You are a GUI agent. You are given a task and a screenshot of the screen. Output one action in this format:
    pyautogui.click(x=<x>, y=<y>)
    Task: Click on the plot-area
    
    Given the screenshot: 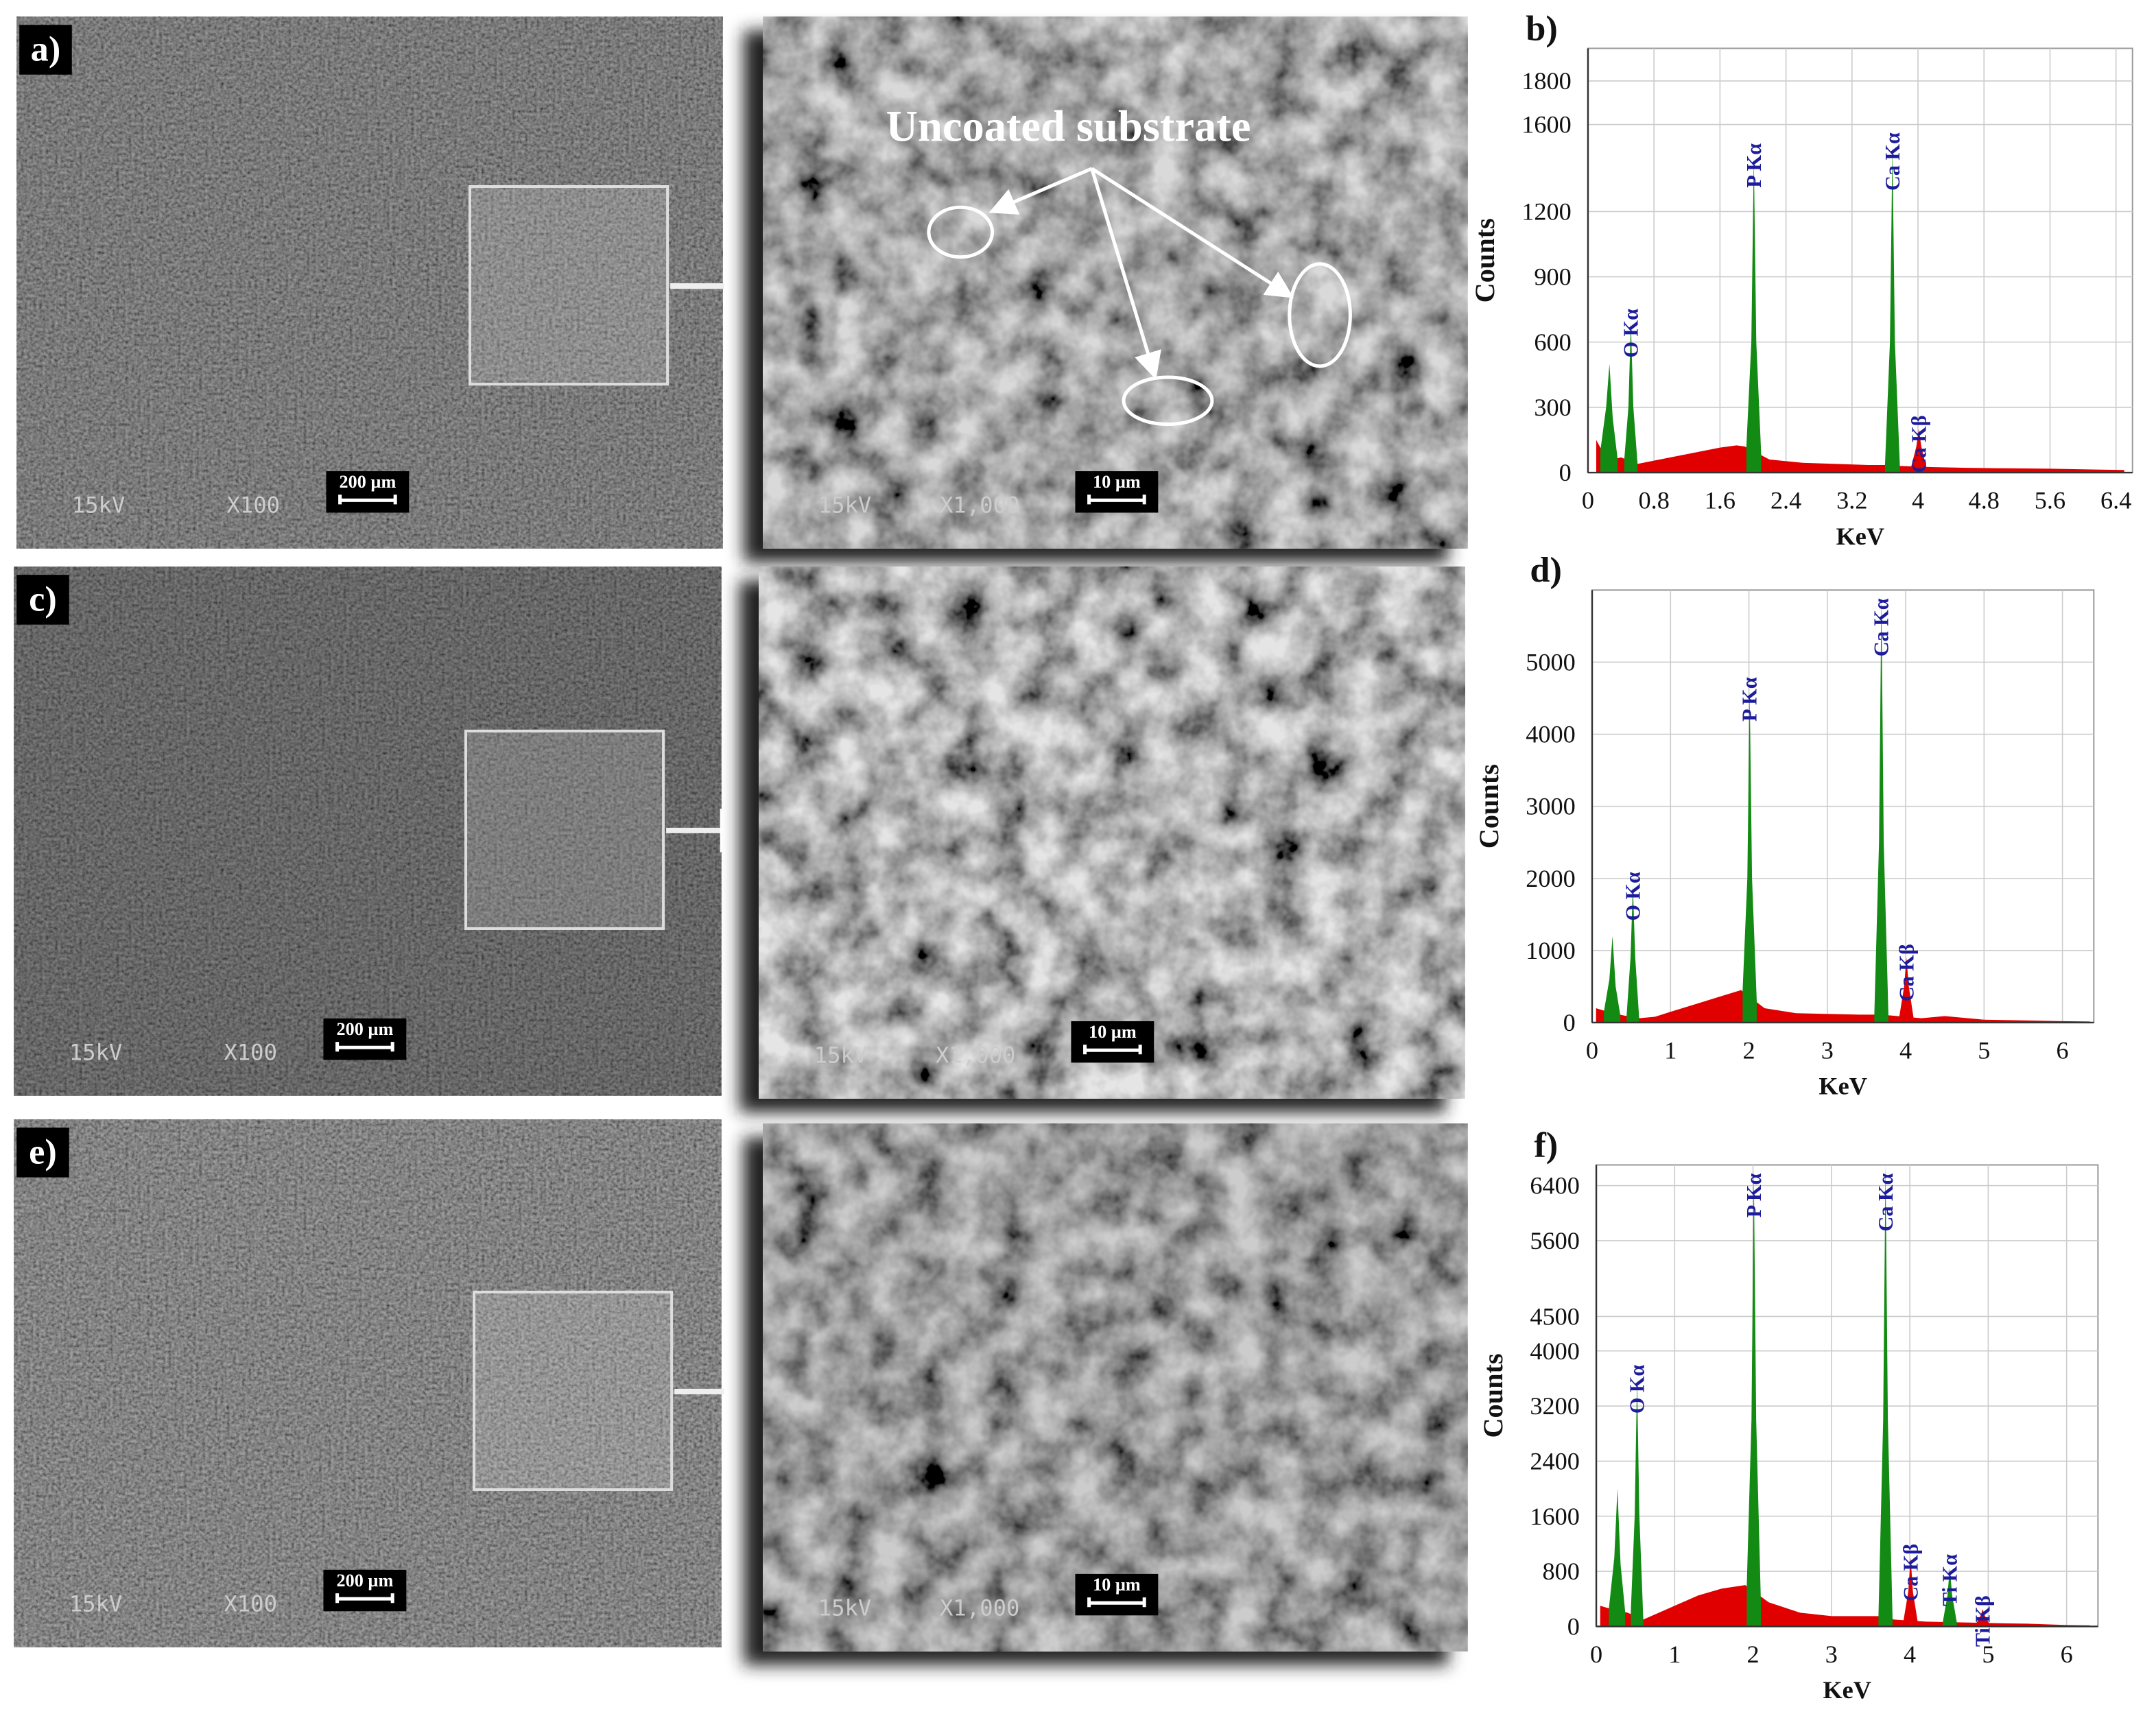 What is the action you would take?
    pyautogui.click(x=1848, y=1396)
    